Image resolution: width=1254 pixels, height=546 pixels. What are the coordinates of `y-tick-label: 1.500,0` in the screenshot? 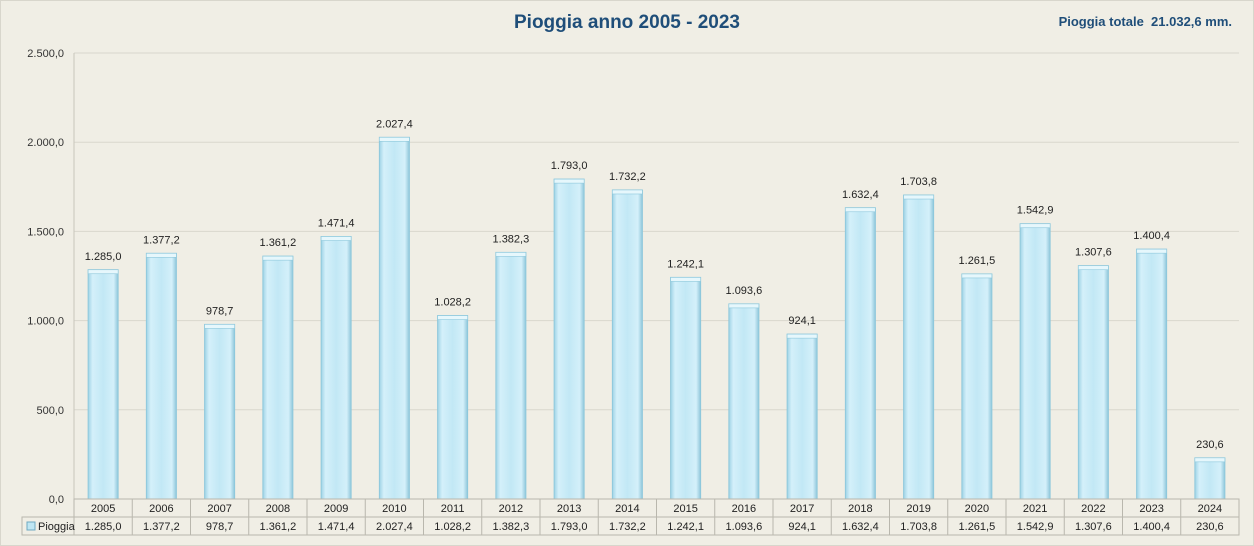 It's located at (45, 232).